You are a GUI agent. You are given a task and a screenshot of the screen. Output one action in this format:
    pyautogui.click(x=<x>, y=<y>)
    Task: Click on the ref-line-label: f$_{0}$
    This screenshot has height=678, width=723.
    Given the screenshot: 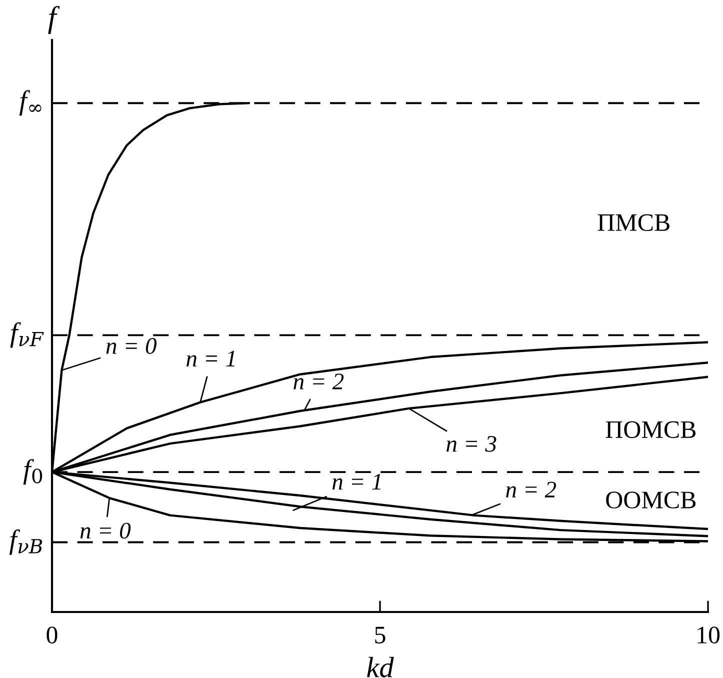 What is the action you would take?
    pyautogui.click(x=32, y=472)
    